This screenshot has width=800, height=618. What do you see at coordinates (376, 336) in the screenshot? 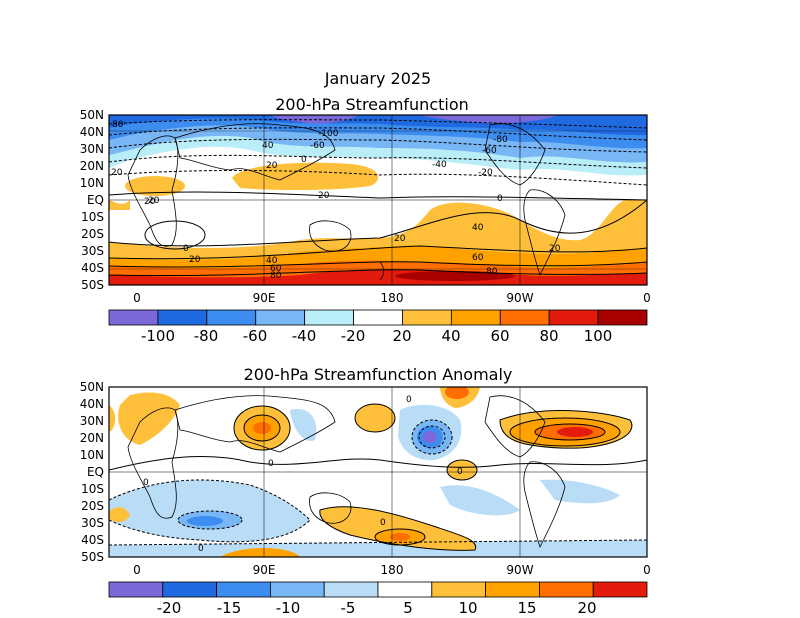
I see `colorbar1-labels: -100 -80 -60 -40 -20 20 40 60 80 100` at bounding box center [376, 336].